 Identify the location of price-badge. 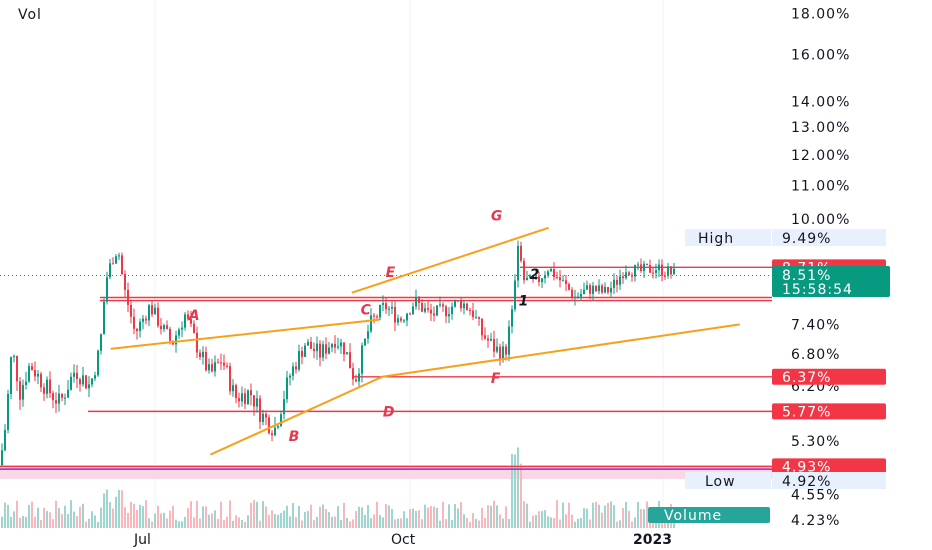
(829, 411).